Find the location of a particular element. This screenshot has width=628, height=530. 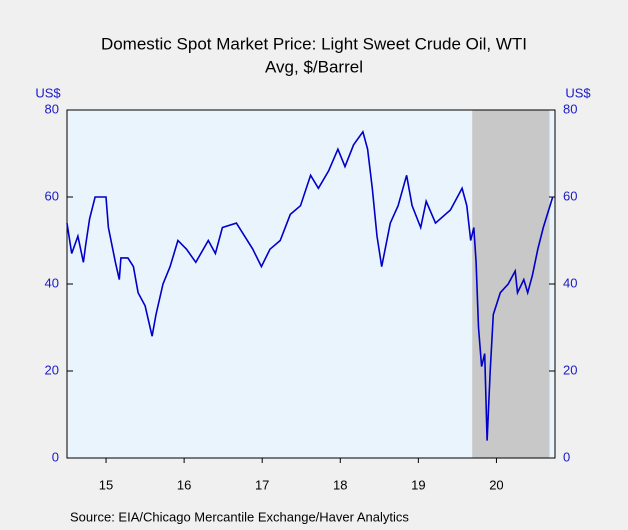

y2-tick-label: 40 is located at coordinates (570, 282).